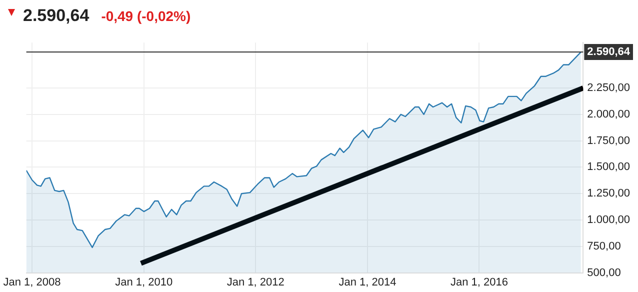 The width and height of the screenshot is (638, 292). I want to click on x-tick-label: Jan 1, 2016, so click(479, 282).